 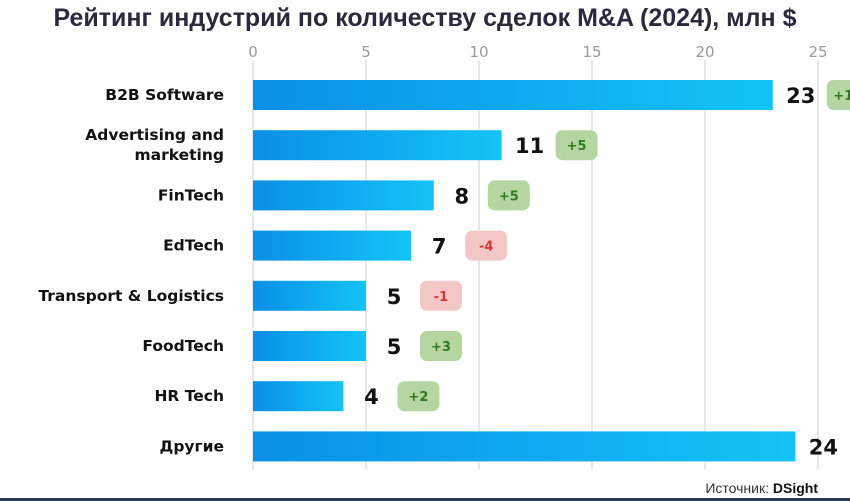 I want to click on change-label: +3, so click(x=441, y=347).